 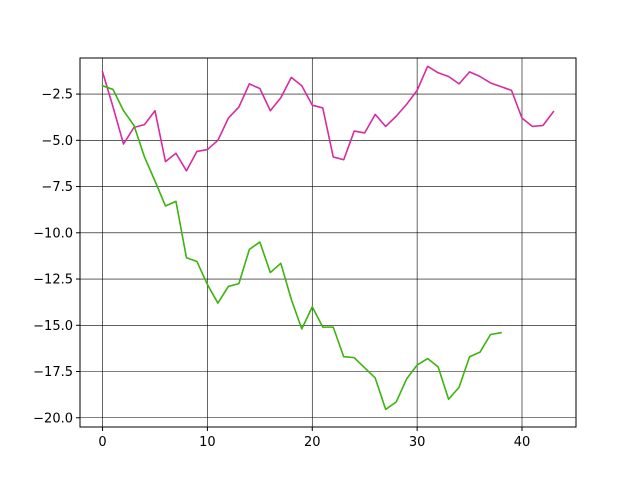 I want to click on x-tick-label: 40, so click(x=522, y=442).